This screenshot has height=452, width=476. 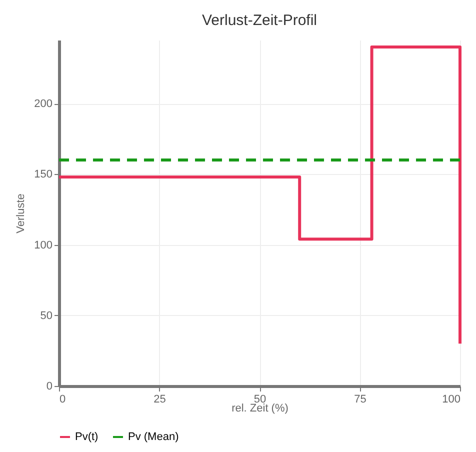 What do you see at coordinates (160, 400) in the screenshot?
I see `x-tick-label: 25` at bounding box center [160, 400].